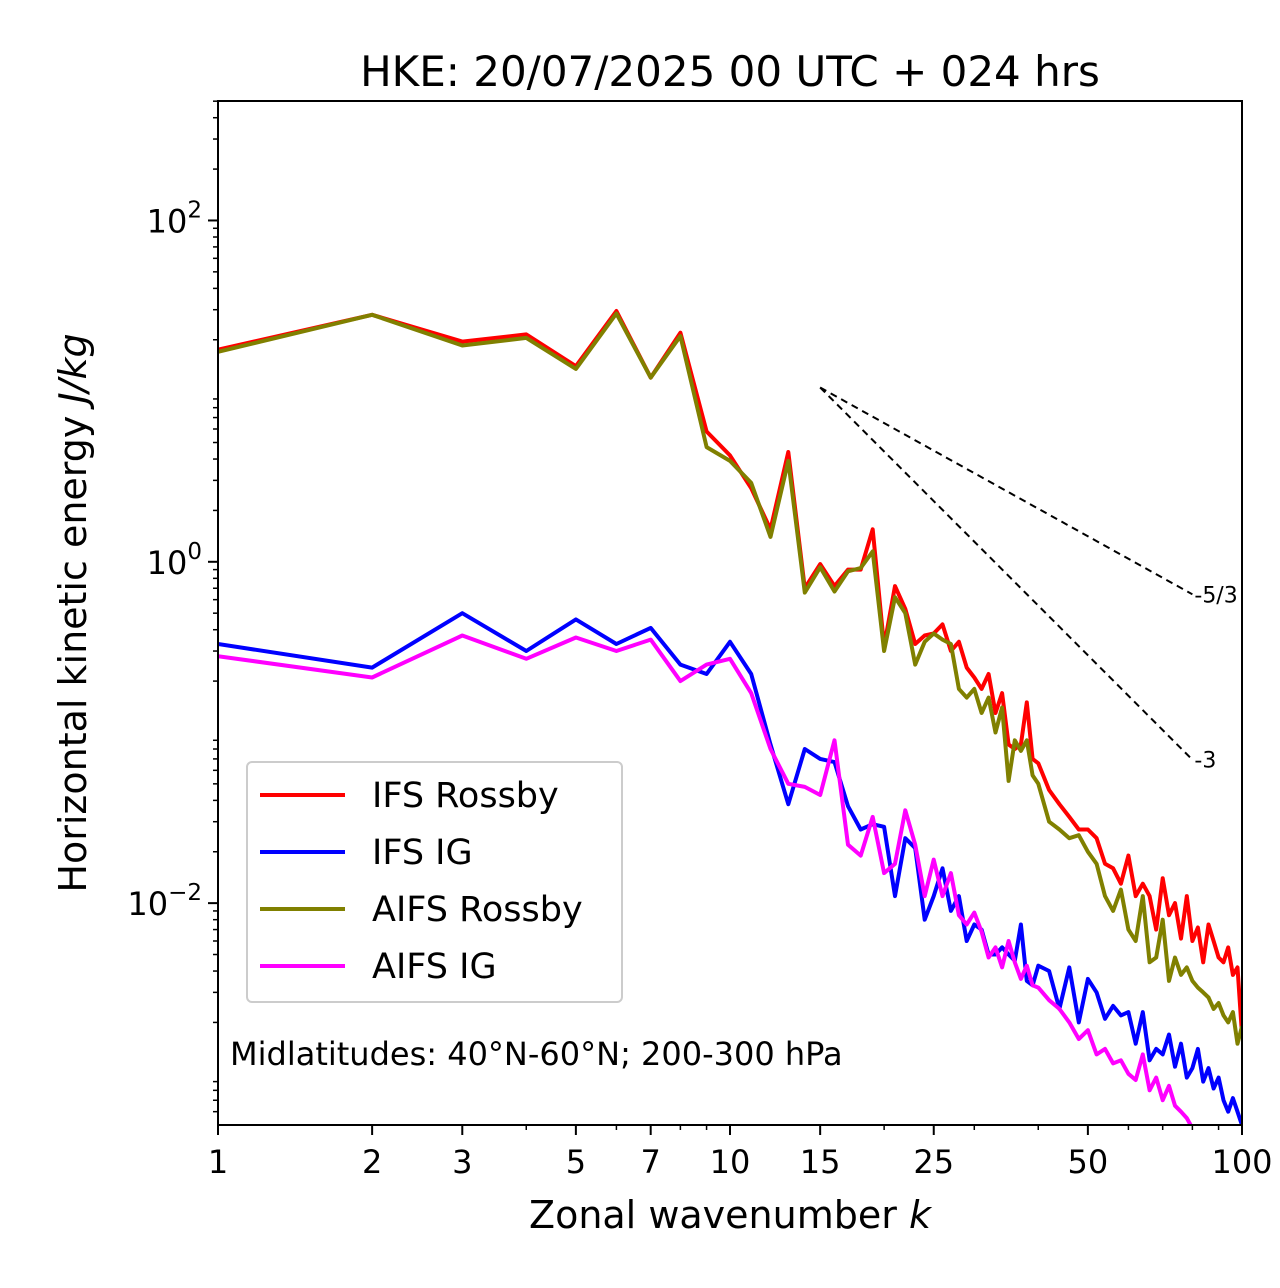 This screenshot has height=1288, width=1280. What do you see at coordinates (1215, 595) in the screenshot?
I see `reference-line-label: -5/3` at bounding box center [1215, 595].